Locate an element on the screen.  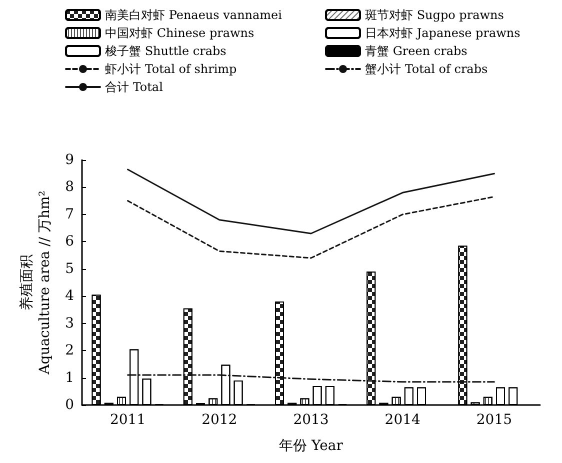
y-tick-label: 3 is located at coordinates (69, 323).